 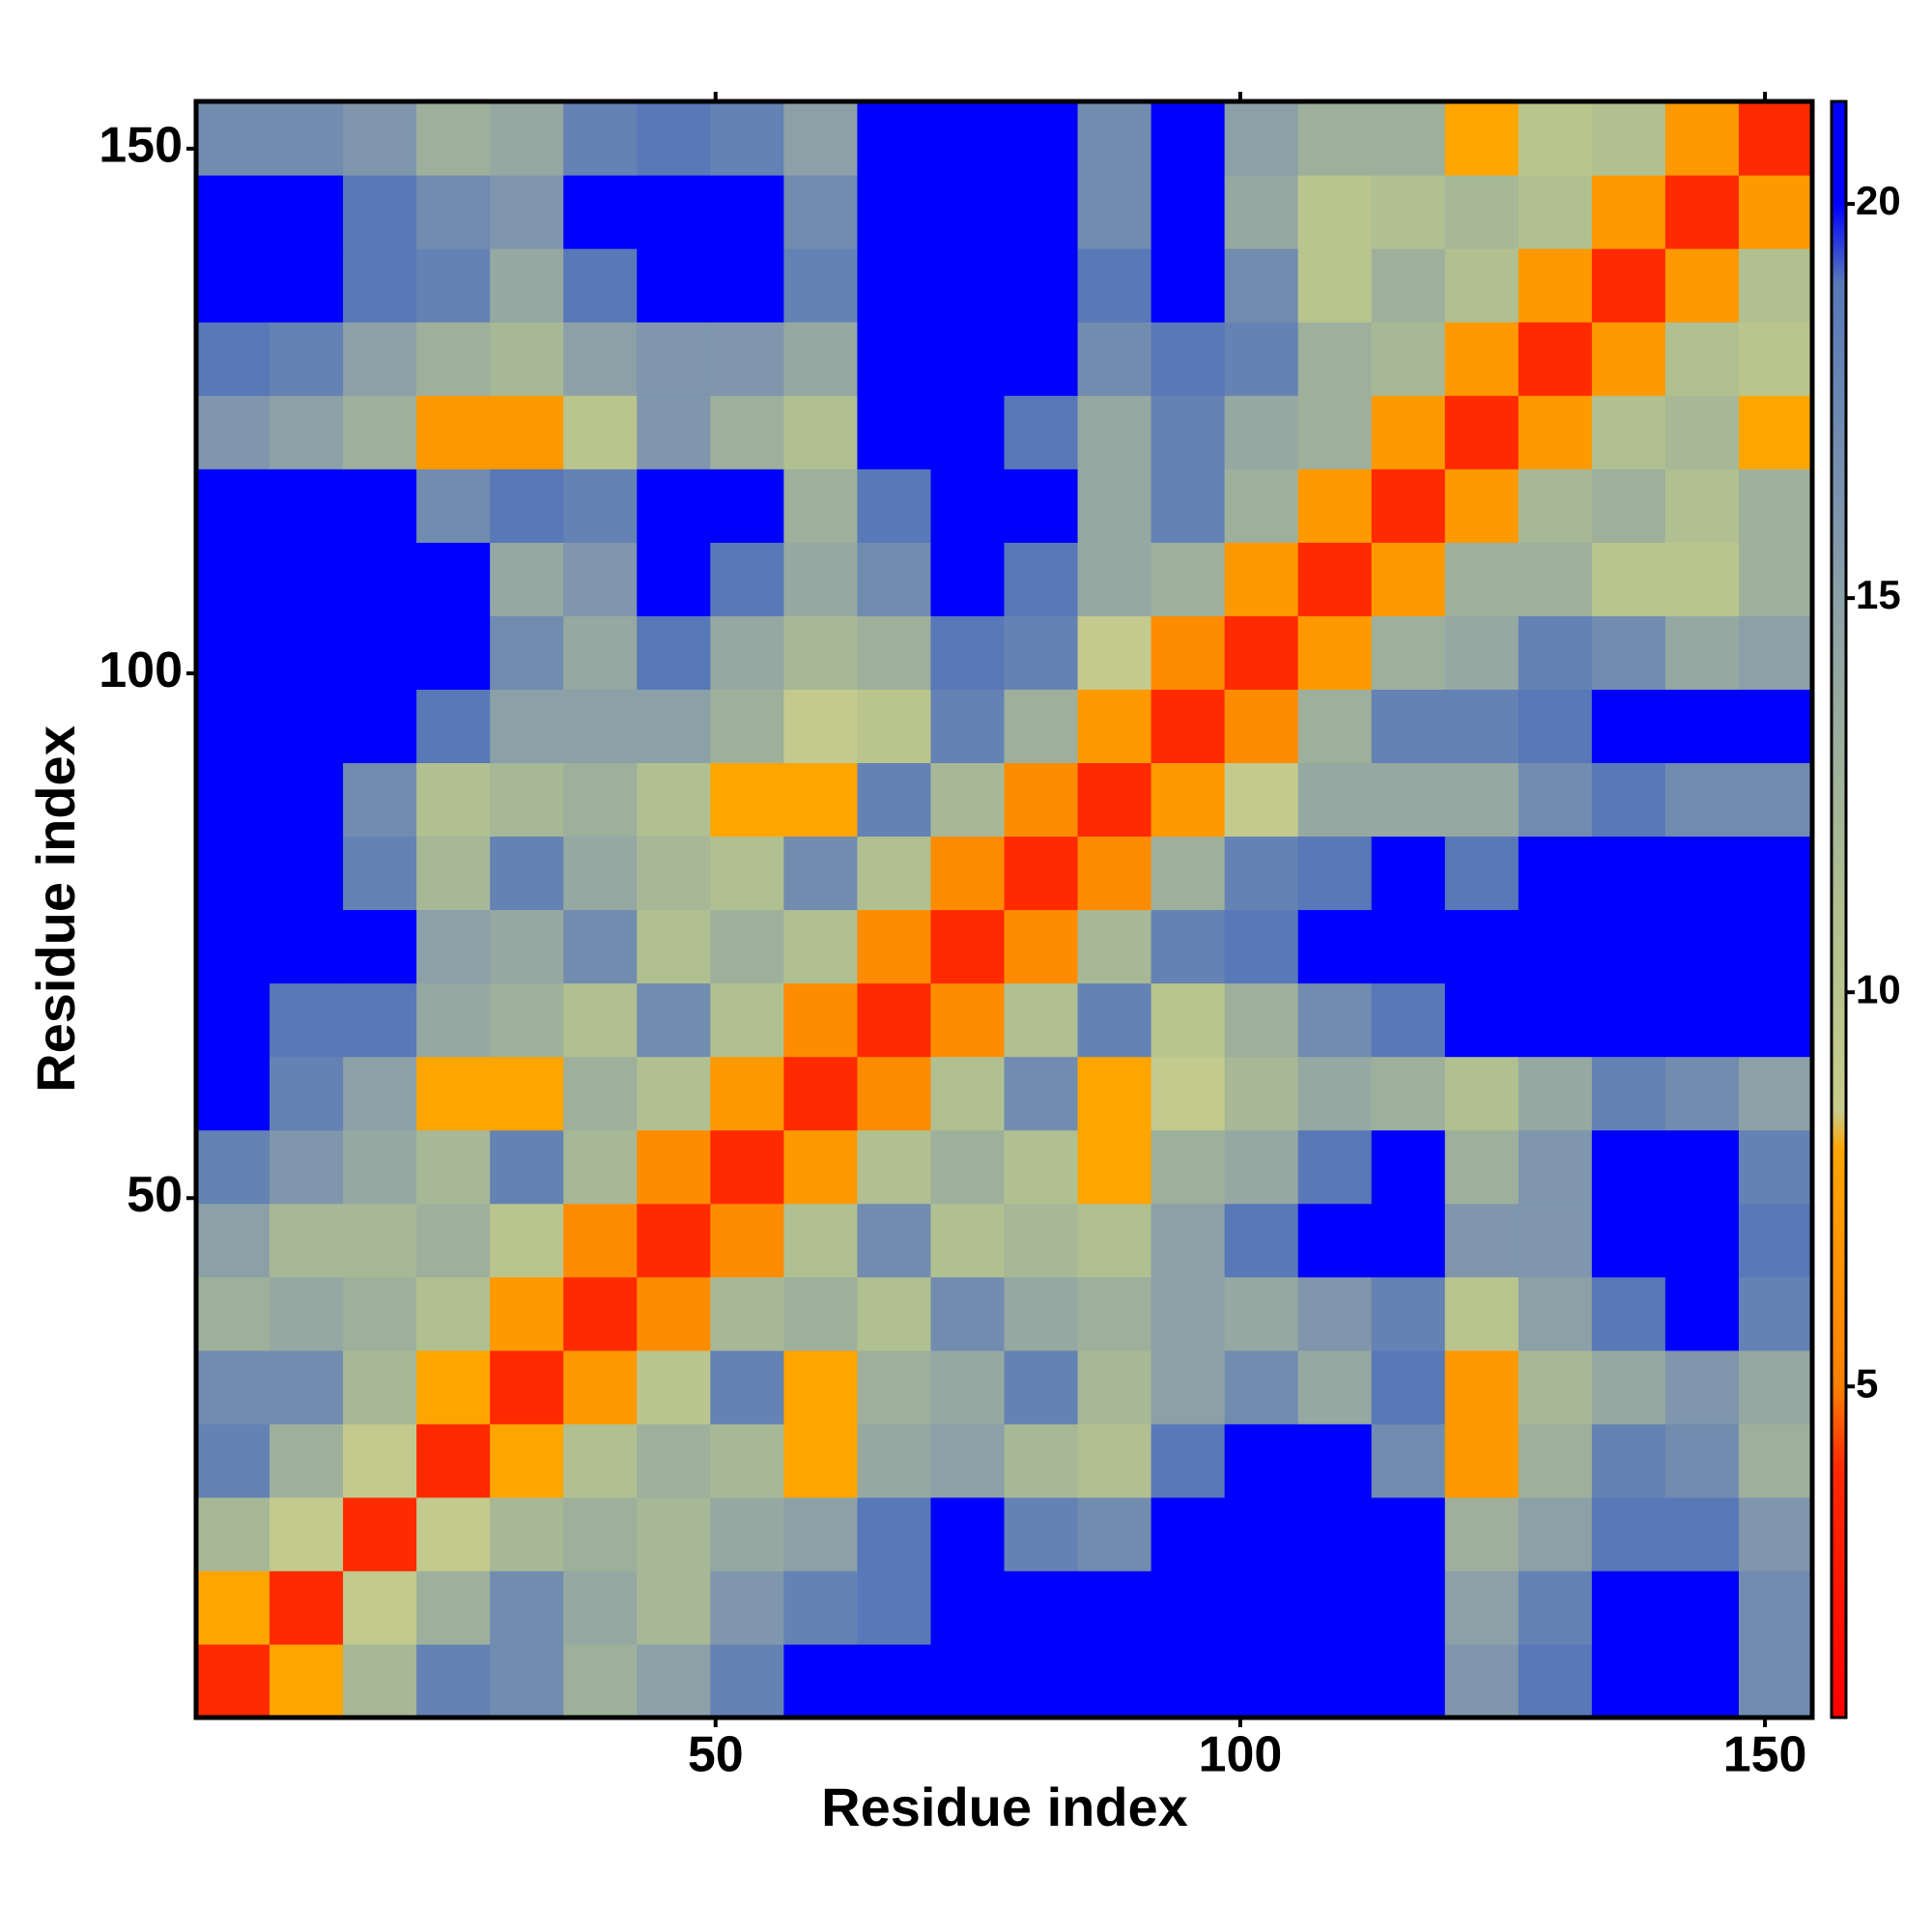 I want to click on colorbar-tick-label: 10, so click(x=1878, y=988).